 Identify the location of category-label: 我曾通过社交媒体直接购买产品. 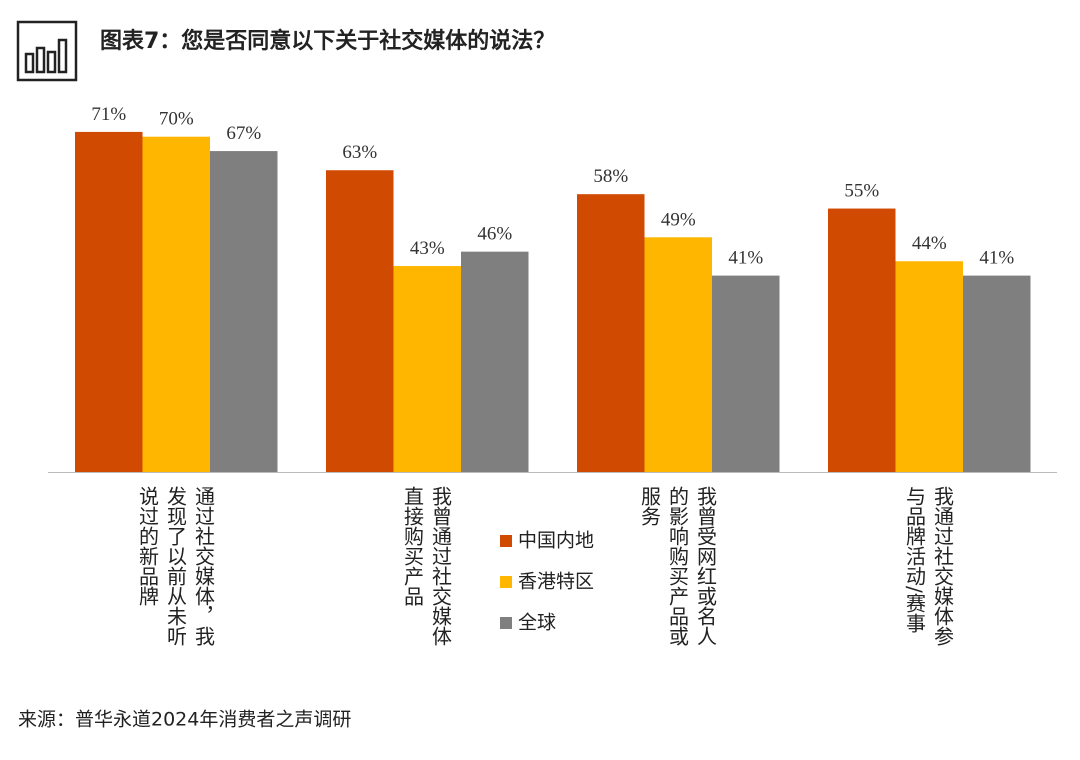
(426, 566).